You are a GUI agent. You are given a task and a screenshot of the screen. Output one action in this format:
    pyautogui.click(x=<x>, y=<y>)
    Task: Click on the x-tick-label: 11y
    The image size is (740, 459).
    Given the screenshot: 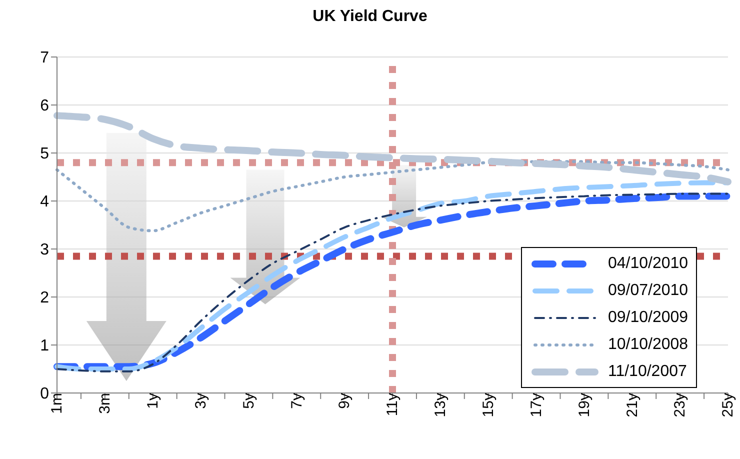 What is the action you would take?
    pyautogui.click(x=393, y=404)
    